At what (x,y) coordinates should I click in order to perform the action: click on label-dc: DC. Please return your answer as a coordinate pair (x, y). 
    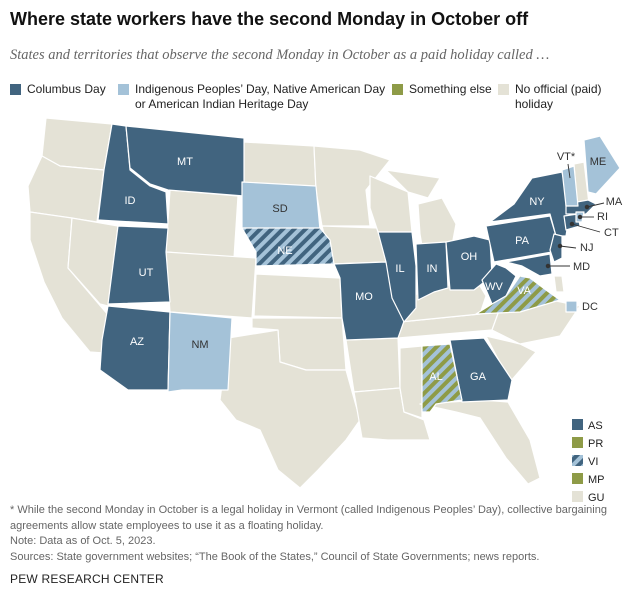
    Looking at the image, I should click on (590, 307).